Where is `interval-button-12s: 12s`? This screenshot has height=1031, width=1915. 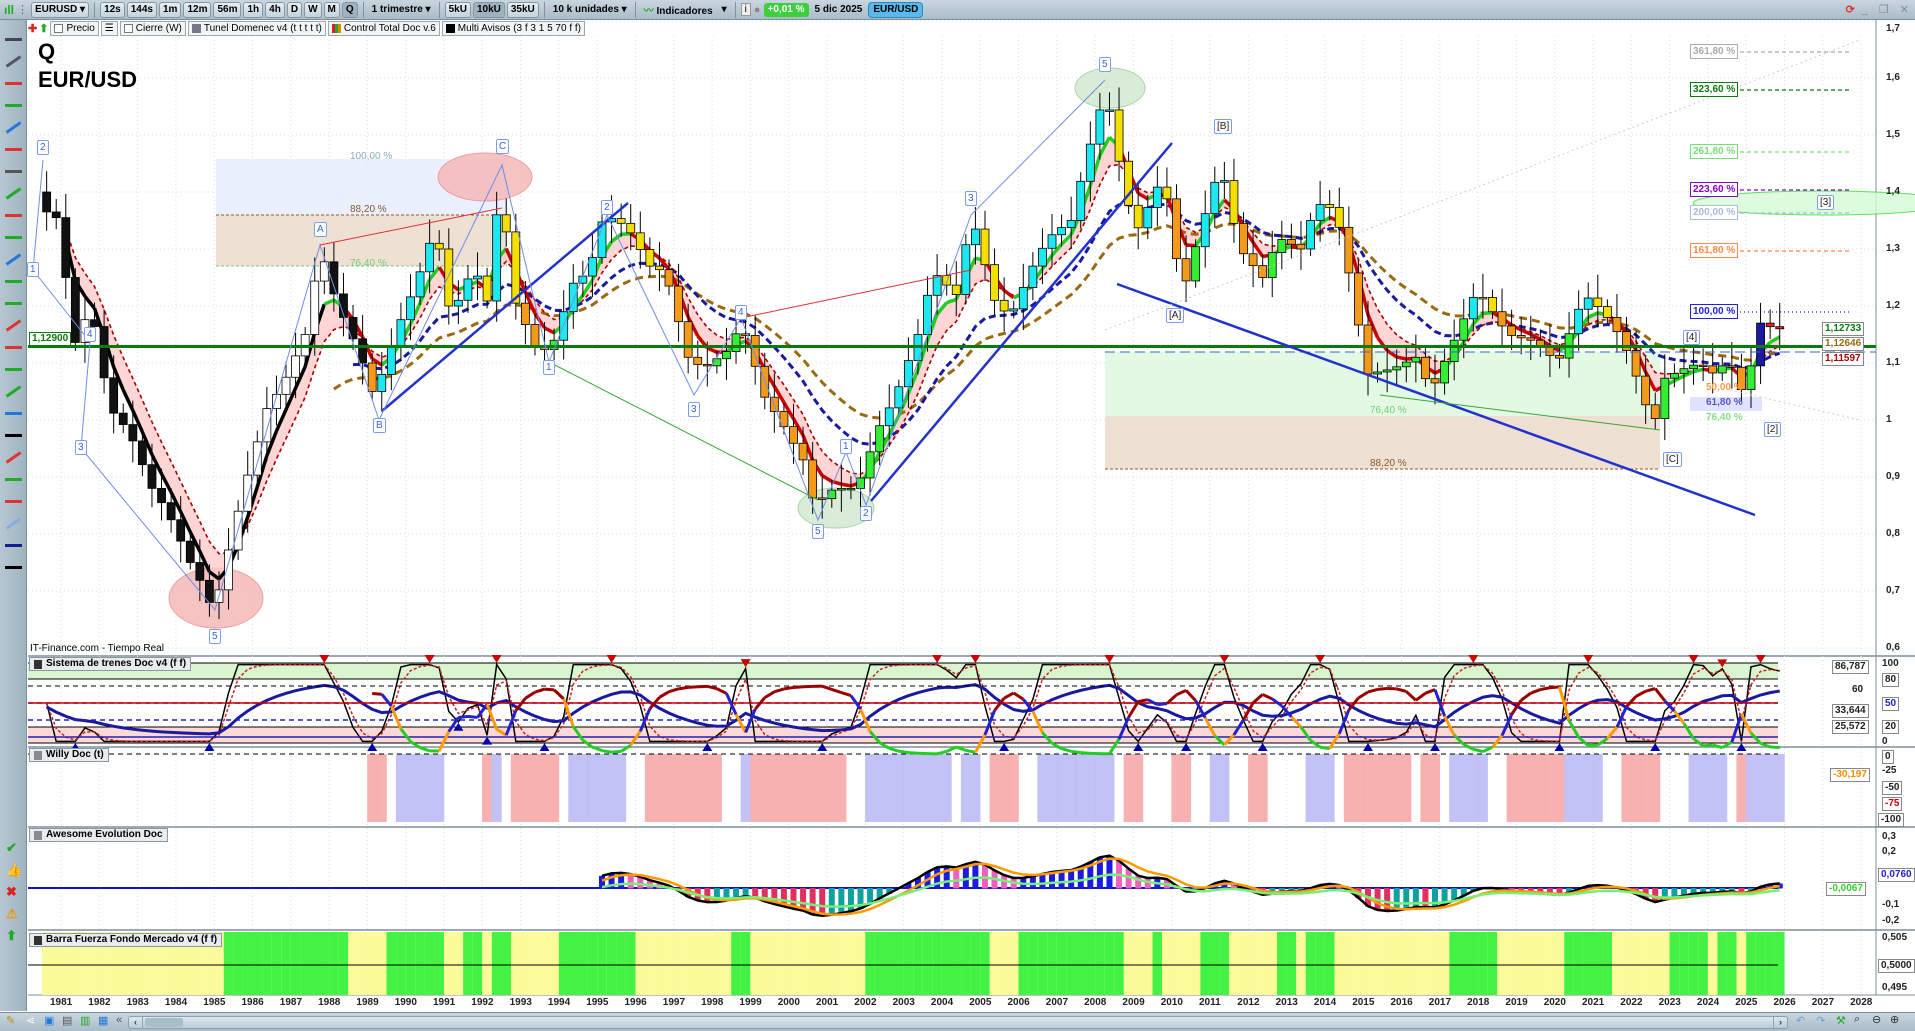 interval-button-12s: 12s is located at coordinates (112, 9).